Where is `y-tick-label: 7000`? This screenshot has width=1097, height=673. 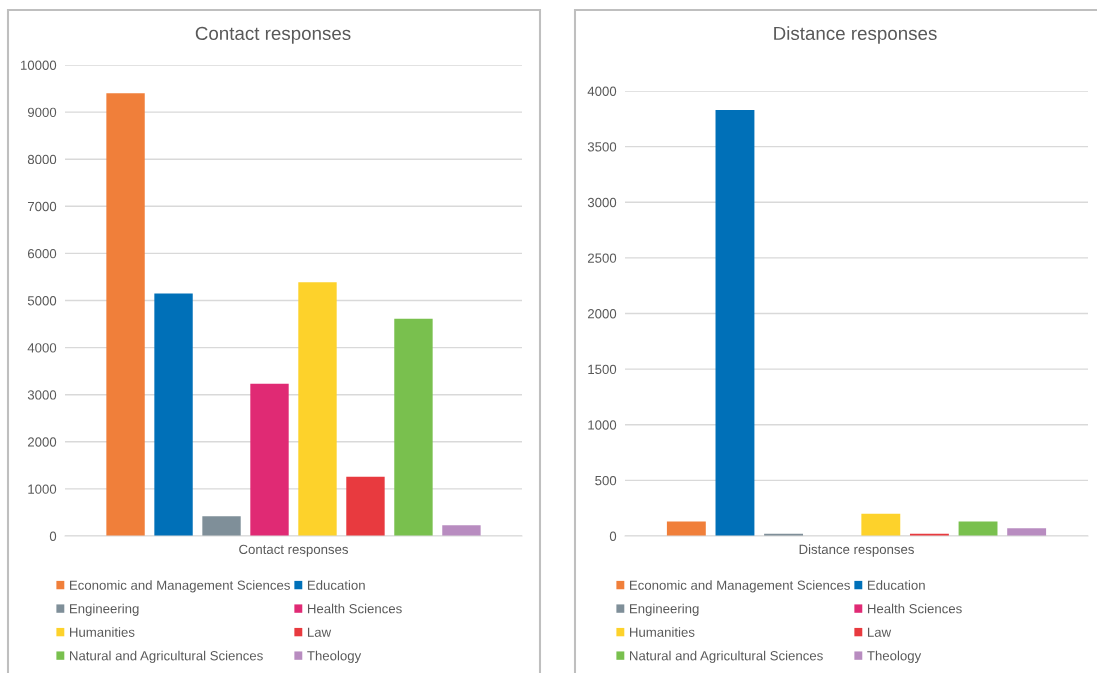 y-tick-label: 7000 is located at coordinates (42, 206).